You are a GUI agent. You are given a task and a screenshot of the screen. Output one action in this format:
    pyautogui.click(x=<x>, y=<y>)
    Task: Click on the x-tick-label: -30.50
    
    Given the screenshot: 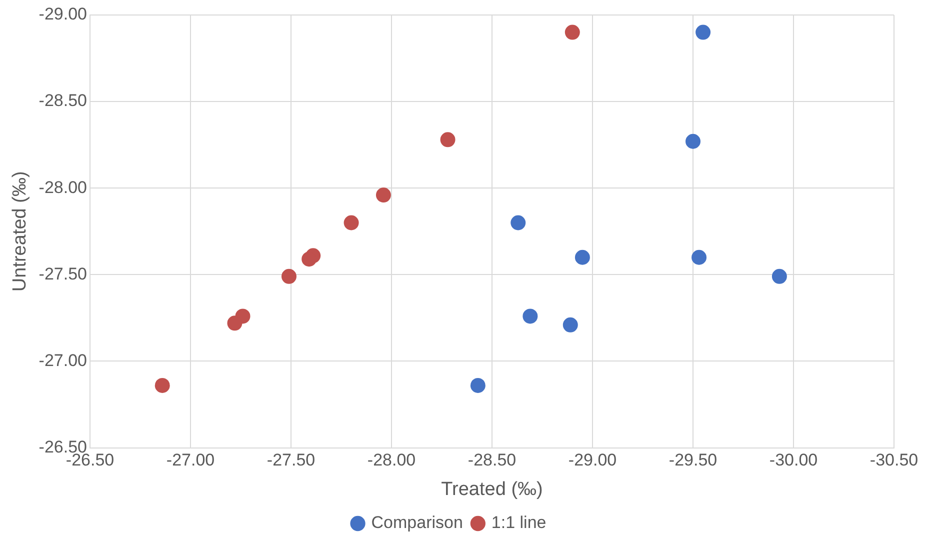 What is the action you would take?
    pyautogui.click(x=894, y=460)
    